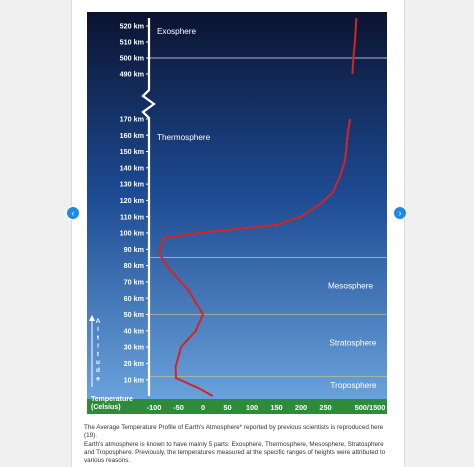  Describe the element at coordinates (354, 46) in the screenshot. I see `temperature-profile-line-upper` at that location.